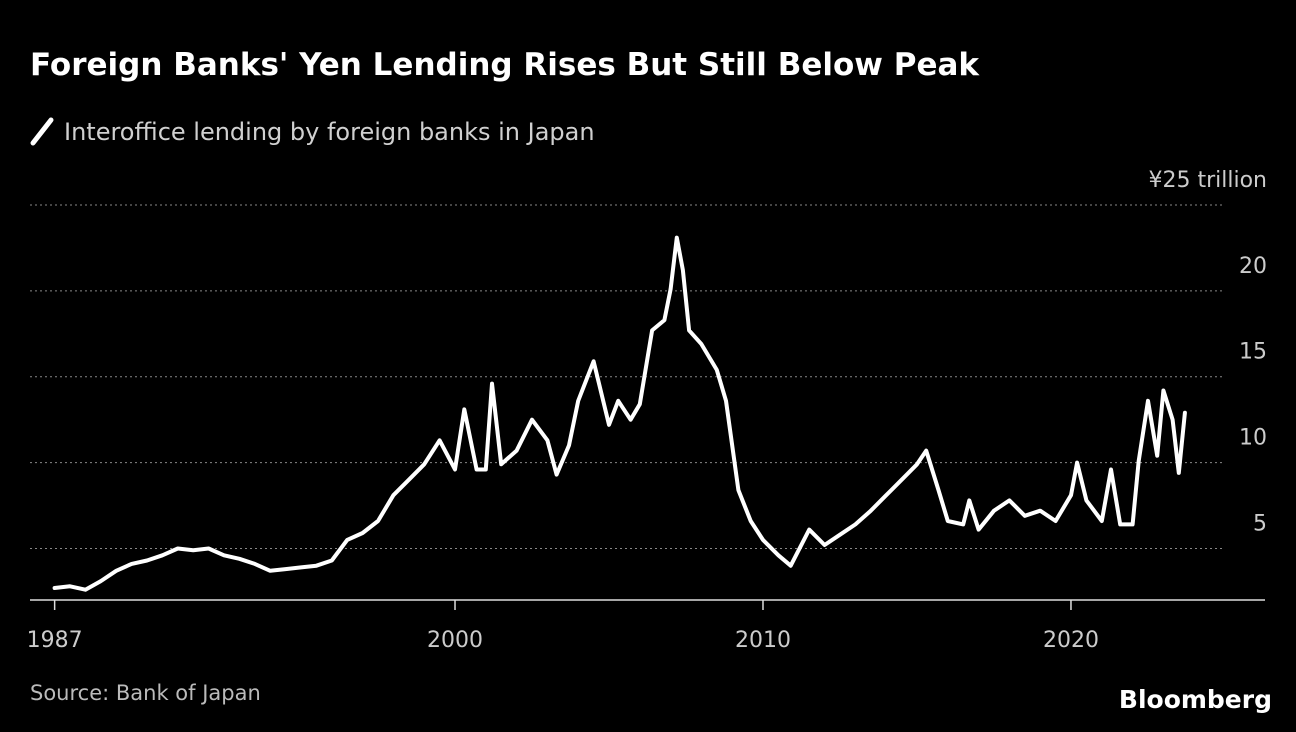 Image resolution: width=1296 pixels, height=732 pixels. I want to click on y-tick-label: 5, so click(1260, 523).